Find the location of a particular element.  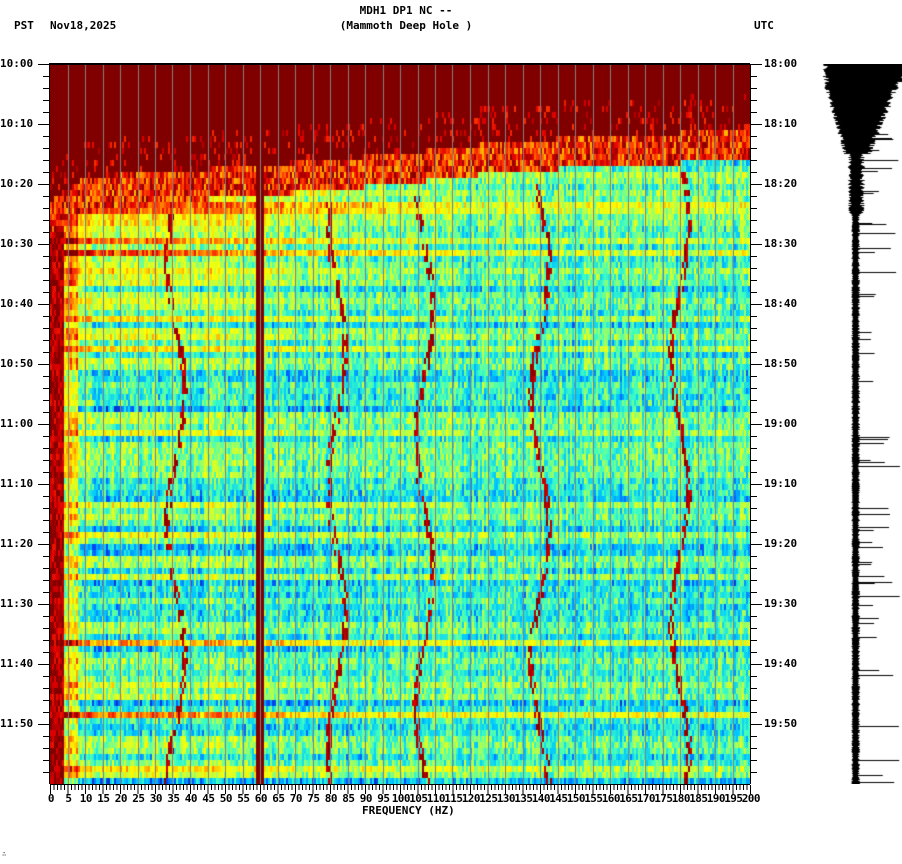

x-tick-label: 100 is located at coordinates (401, 798).